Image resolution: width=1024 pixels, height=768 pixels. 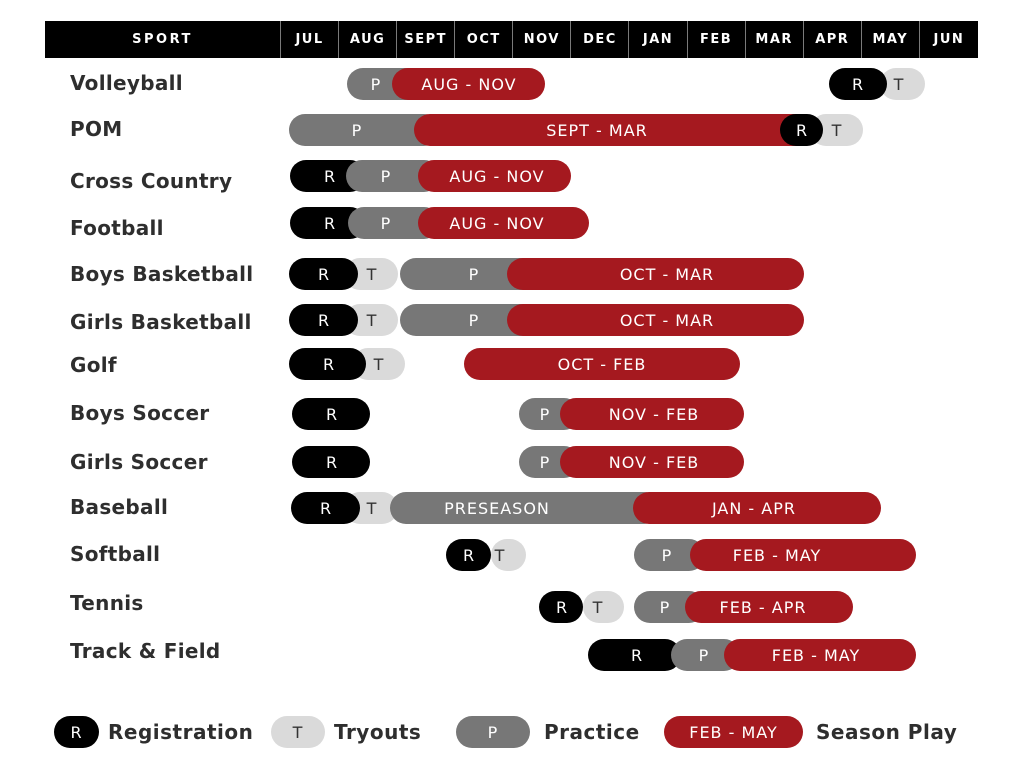 What do you see at coordinates (298, 732) in the screenshot?
I see `legend-tryouts-swatch: T` at bounding box center [298, 732].